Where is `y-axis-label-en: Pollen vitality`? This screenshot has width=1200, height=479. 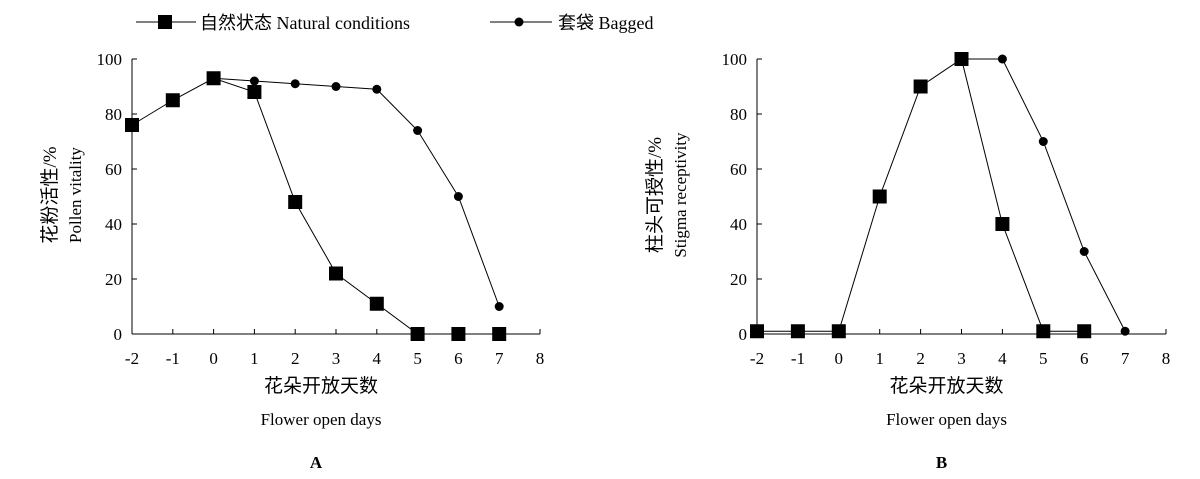
y-axis-label-en: Pollen vitality is located at coordinates (75, 195).